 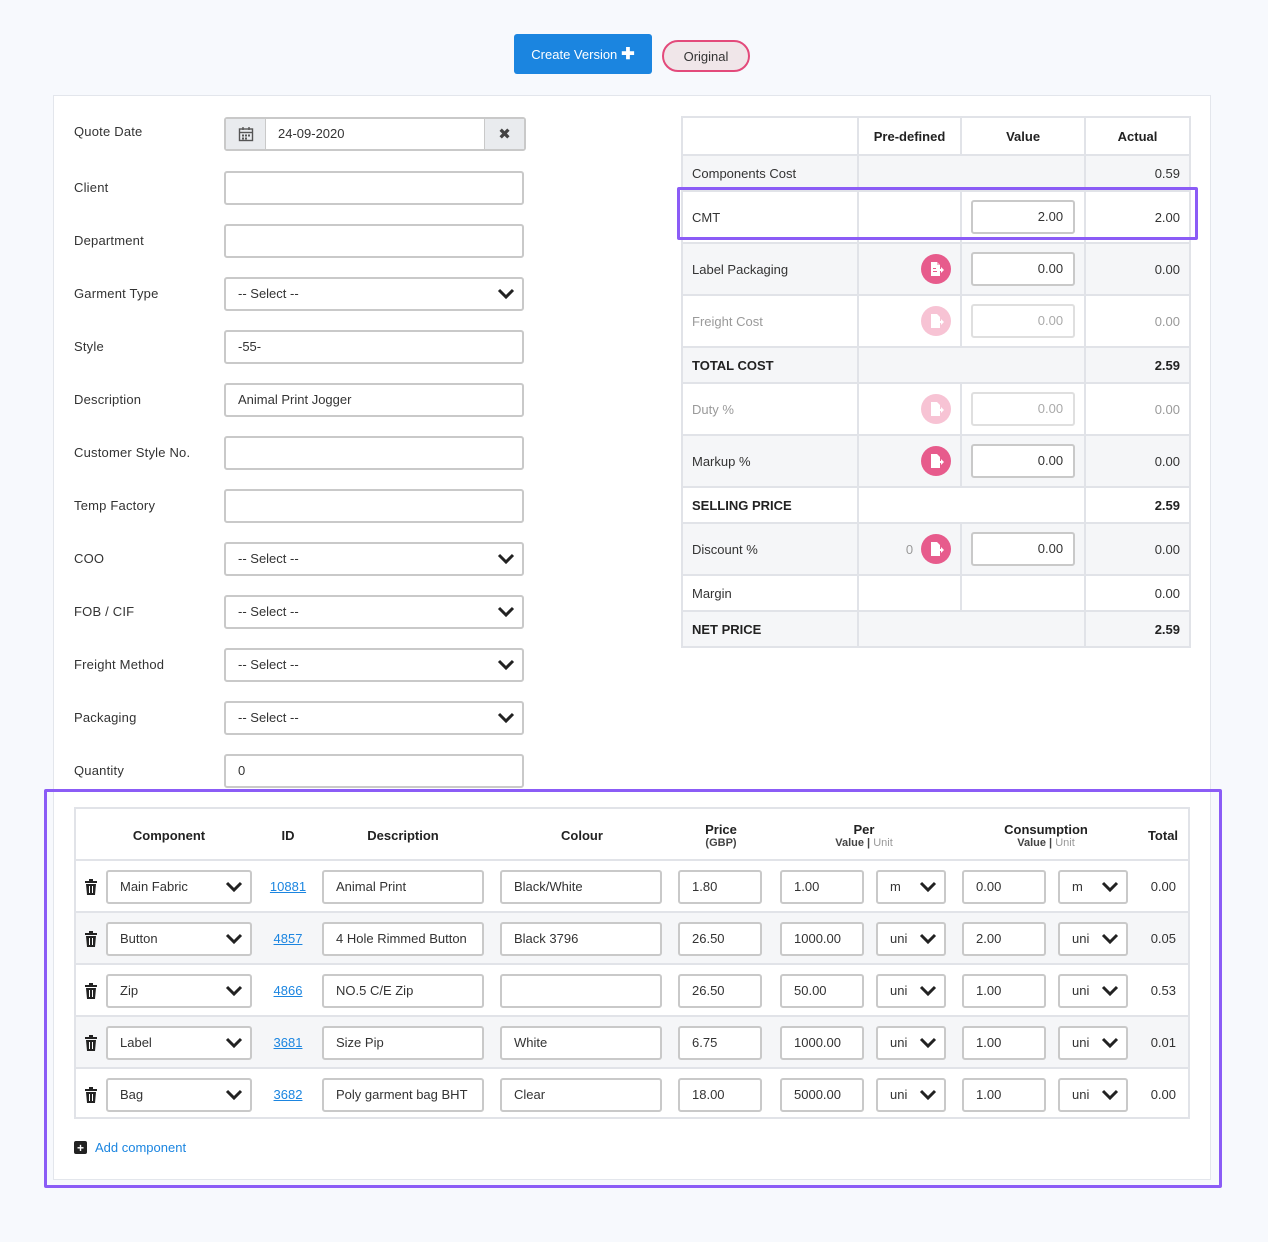 What do you see at coordinates (581, 887) in the screenshot?
I see `component-colour-input: Black/White` at bounding box center [581, 887].